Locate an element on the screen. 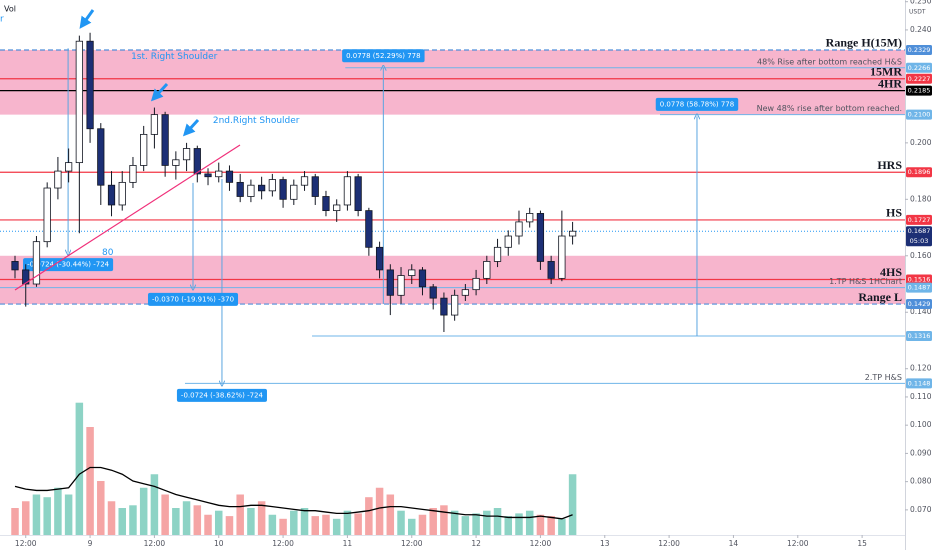 Image resolution: width=932 pixels, height=550 pixels. price-badge-label: 0.1429 is located at coordinates (919, 304).